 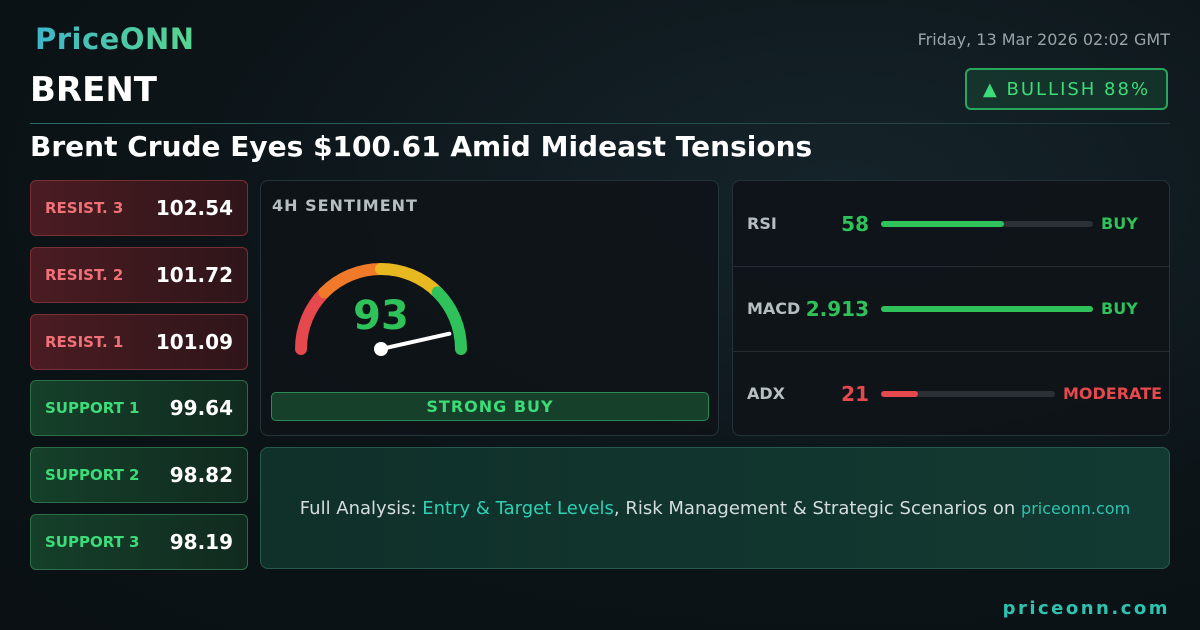 I want to click on indicator-row: RSI 58 BUY, so click(x=951, y=224).